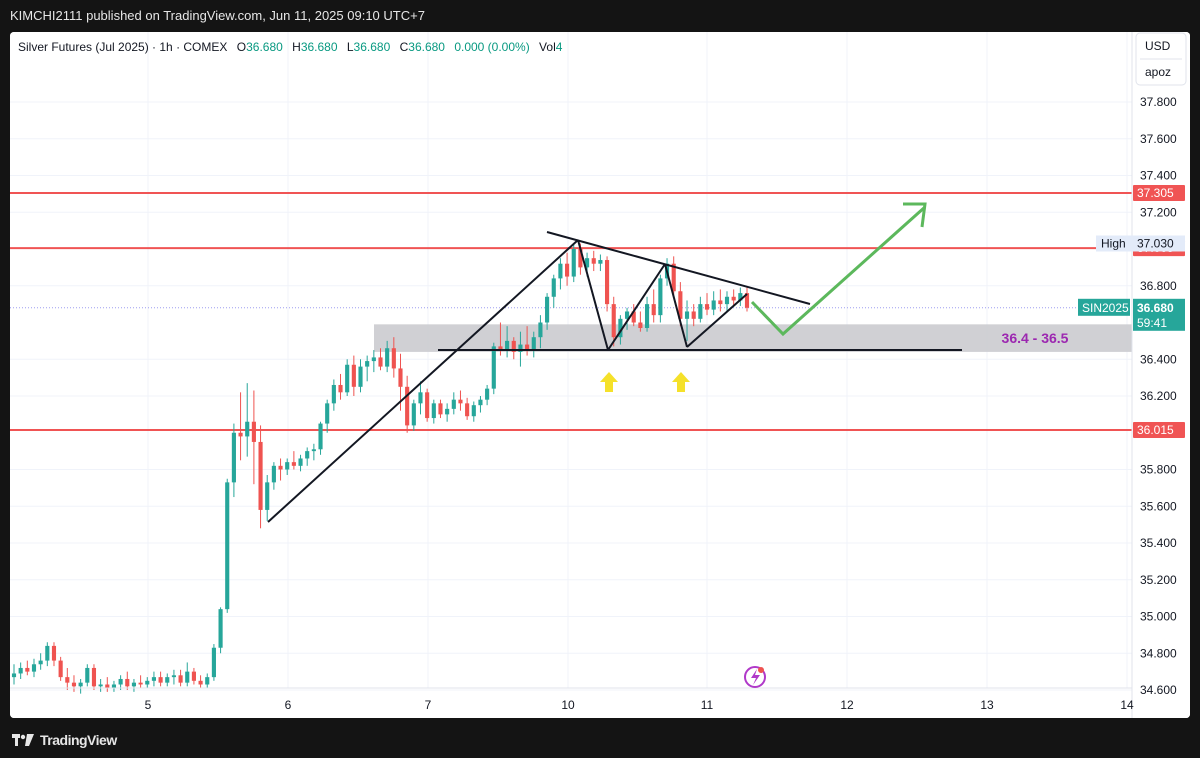 This screenshot has width=1200, height=758. I want to click on consolidation-zone: 36.4 - 36.5, so click(753, 338).